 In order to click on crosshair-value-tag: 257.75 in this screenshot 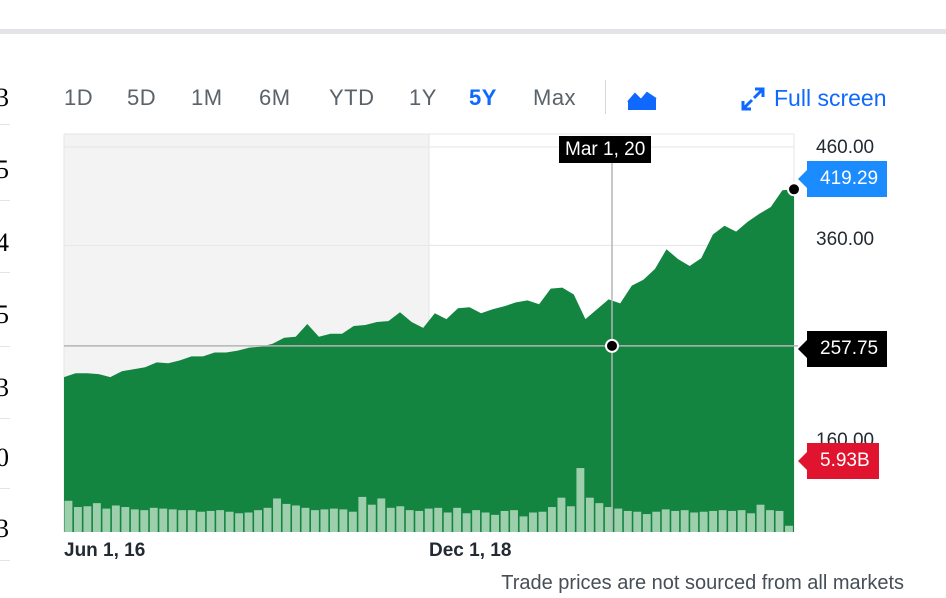, I will do `click(842, 349)`.